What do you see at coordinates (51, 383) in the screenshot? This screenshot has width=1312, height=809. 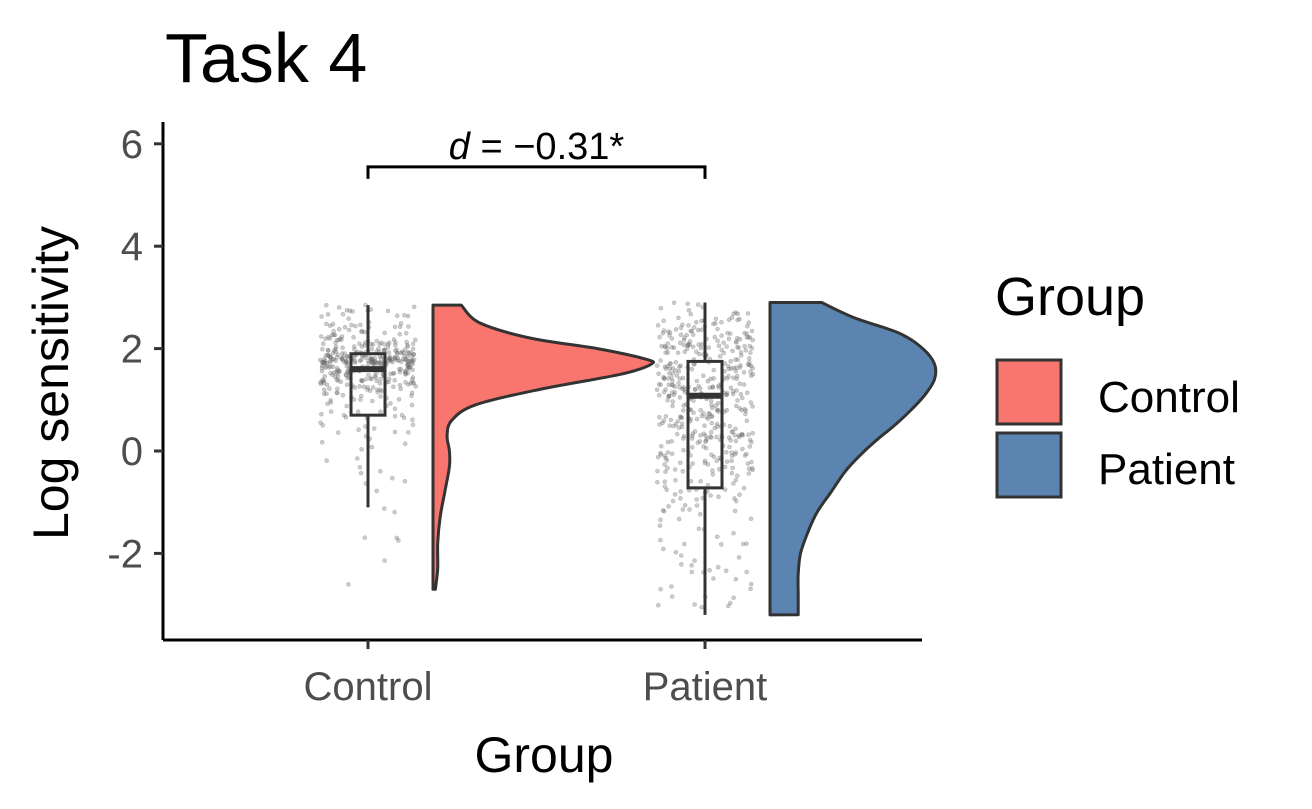 I see `y-axis-title: Log sensitivity` at bounding box center [51, 383].